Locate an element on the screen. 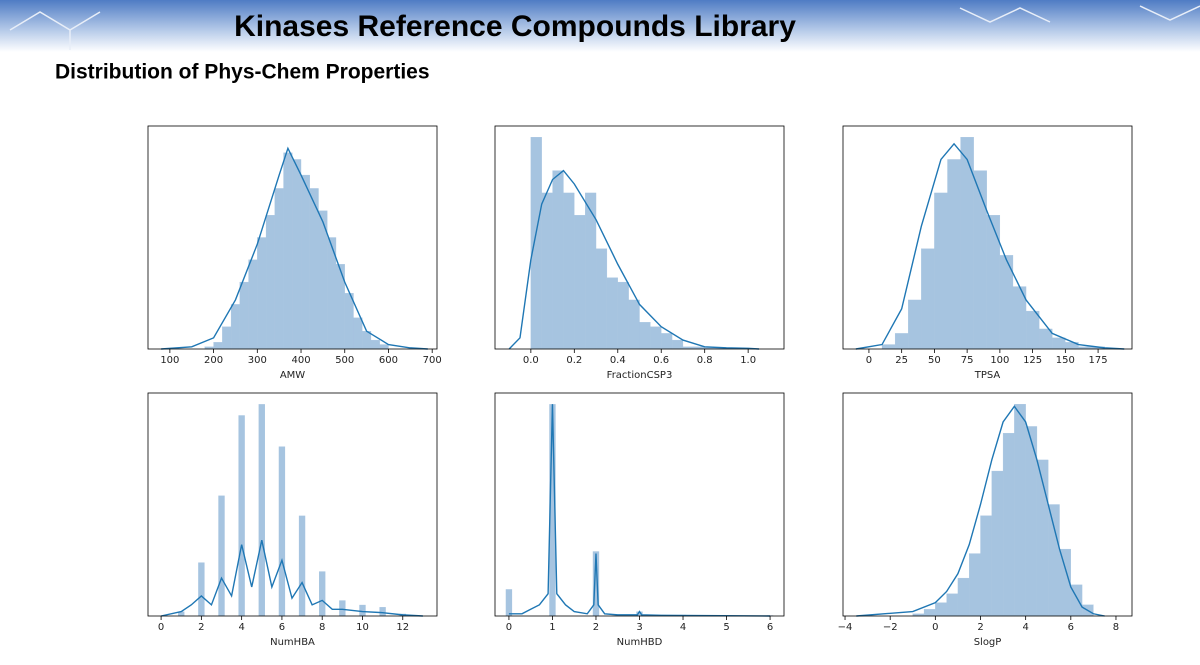 Image resolution: width=1200 pixels, height=665 pixels. page-title: Kinases Reference Compounds Library is located at coordinates (515, 26).